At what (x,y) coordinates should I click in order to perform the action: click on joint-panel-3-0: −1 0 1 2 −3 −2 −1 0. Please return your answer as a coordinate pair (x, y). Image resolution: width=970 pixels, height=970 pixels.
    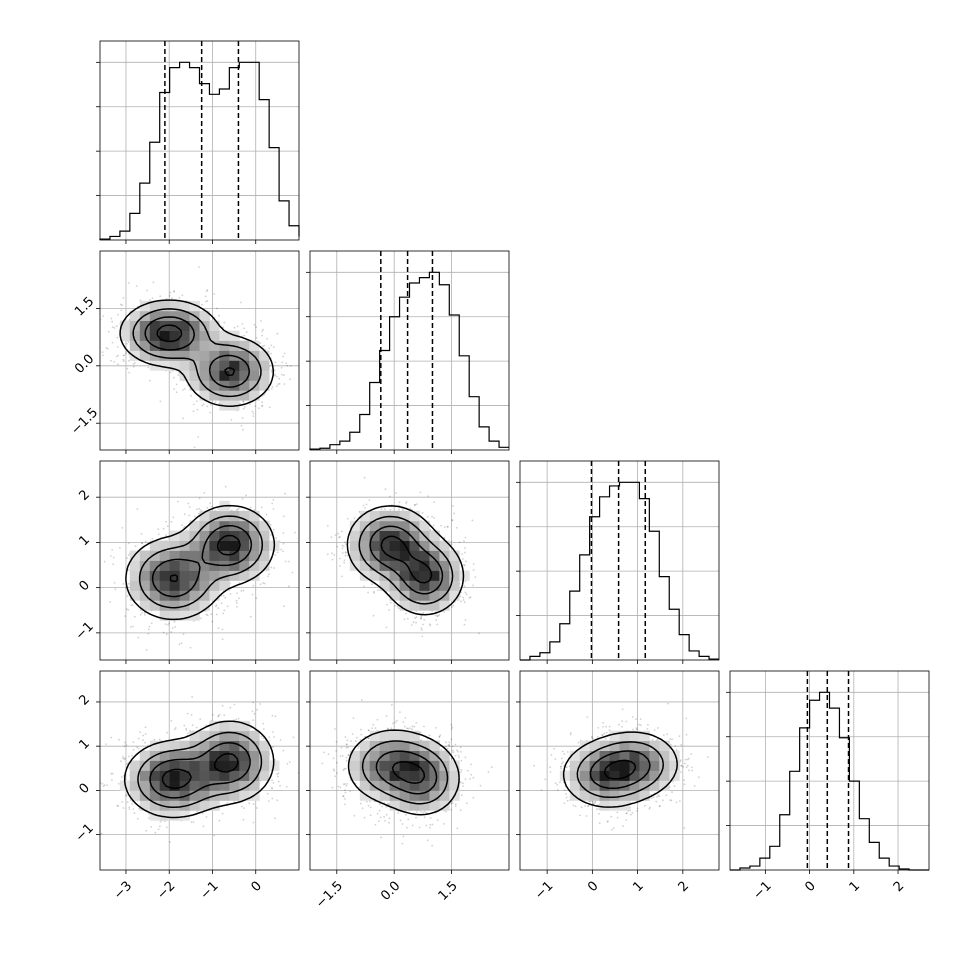
    Looking at the image, I should click on (186, 786).